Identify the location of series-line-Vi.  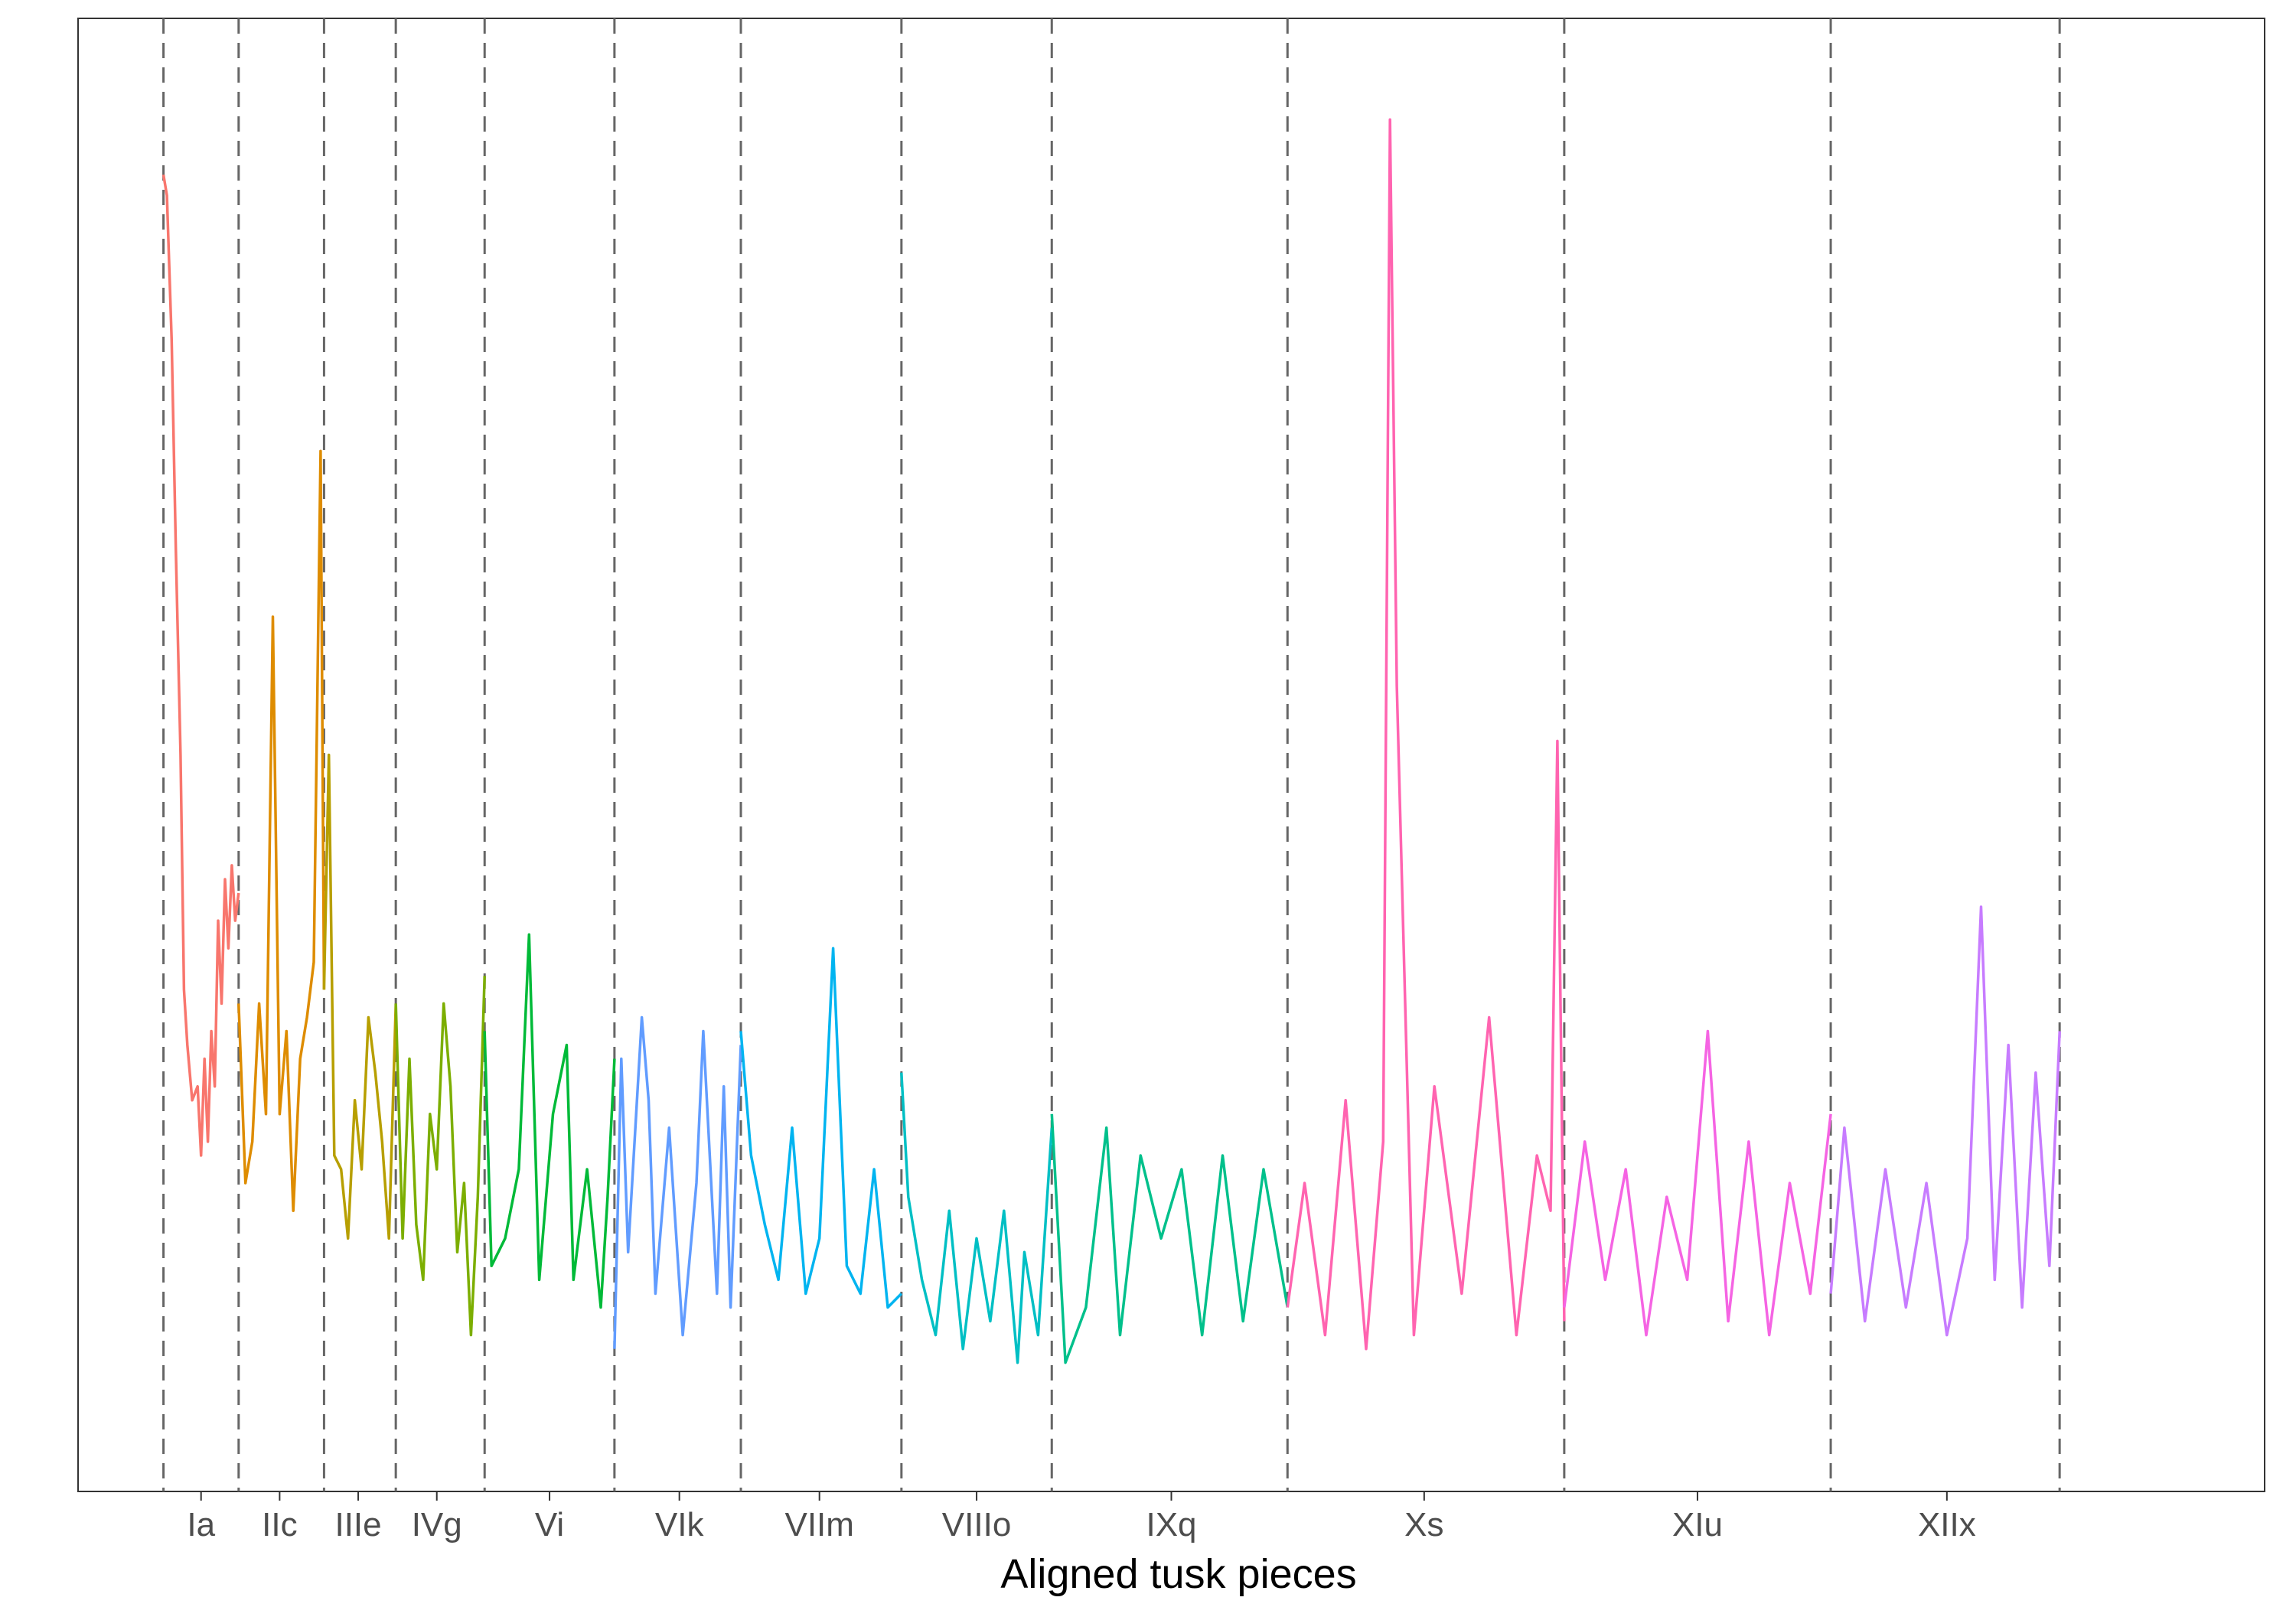
(549, 1121).